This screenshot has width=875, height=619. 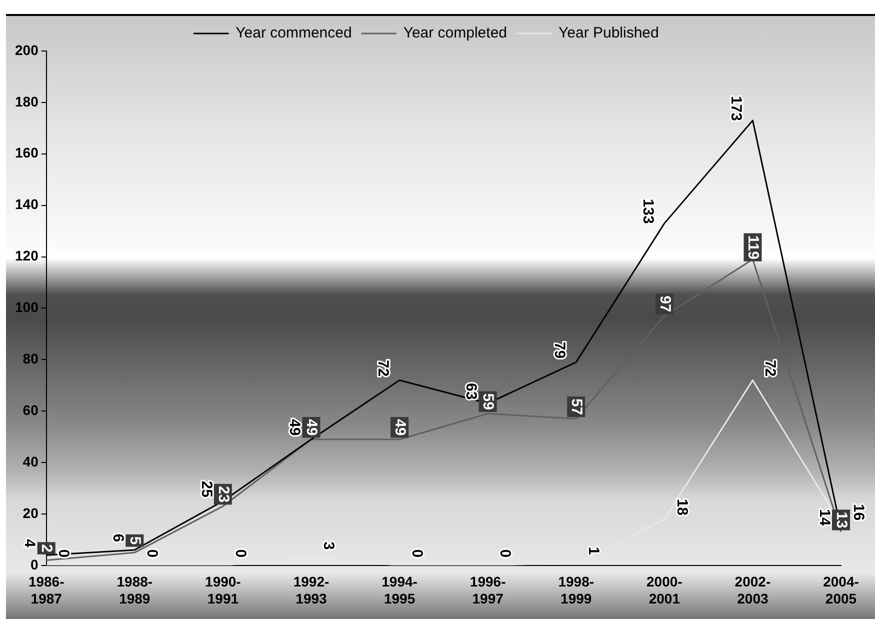 I want to click on legend-label: Year Published, so click(x=608, y=33).